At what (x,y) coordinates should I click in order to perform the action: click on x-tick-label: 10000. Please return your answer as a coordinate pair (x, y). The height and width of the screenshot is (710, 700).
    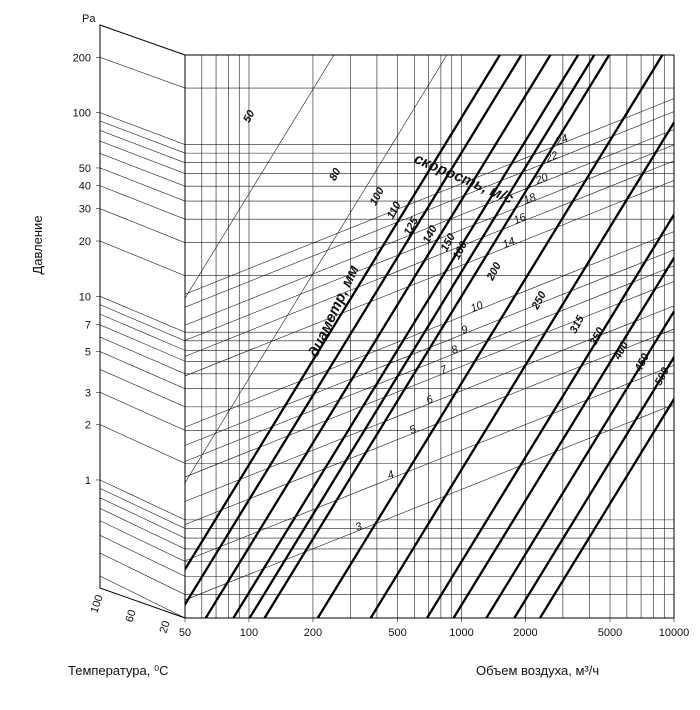
    Looking at the image, I should click on (674, 633).